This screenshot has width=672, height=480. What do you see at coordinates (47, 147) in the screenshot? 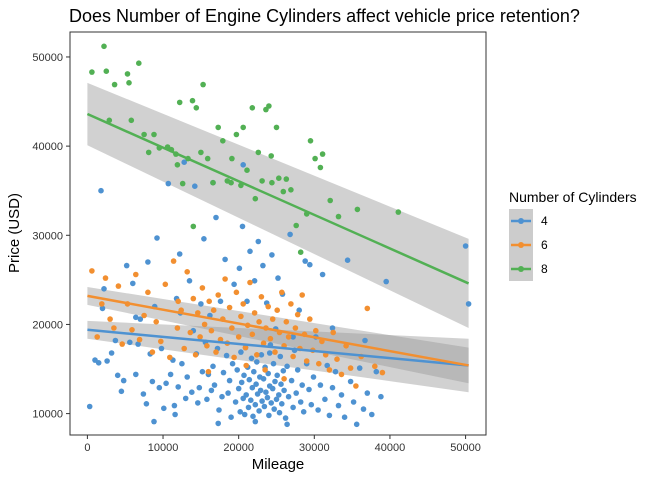
I see `y-tick-label: 40000` at bounding box center [47, 147].